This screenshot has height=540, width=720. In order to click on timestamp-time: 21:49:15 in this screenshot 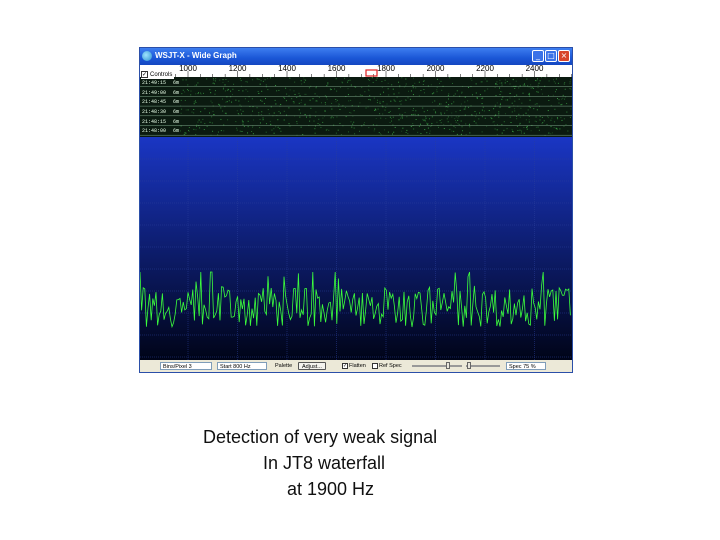, I will do `click(154, 83)`.